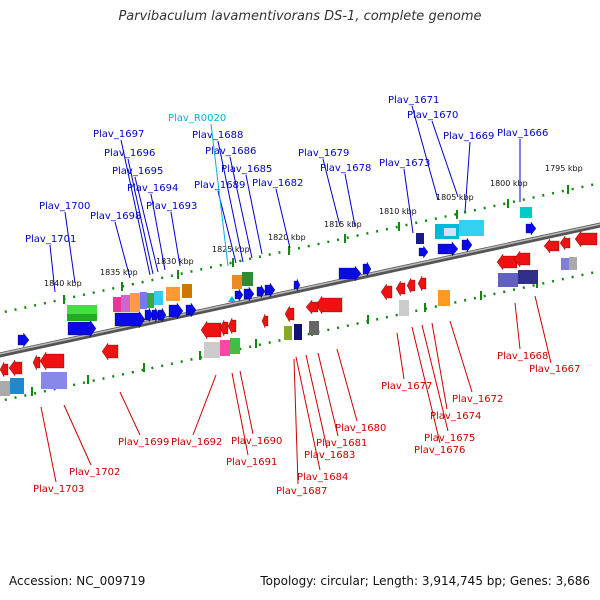  What do you see at coordinates (232, 299) in the screenshot?
I see `rna-marker` at bounding box center [232, 299].